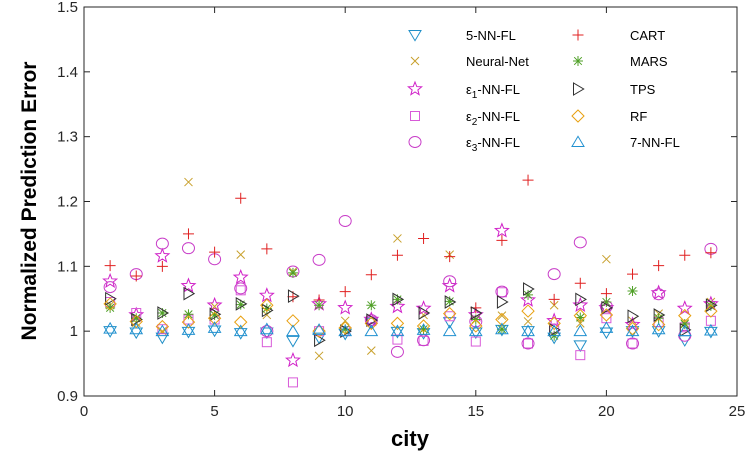 This screenshot has height=455, width=750. What do you see at coordinates (410, 438) in the screenshot?
I see `x-axis-label: city` at bounding box center [410, 438].